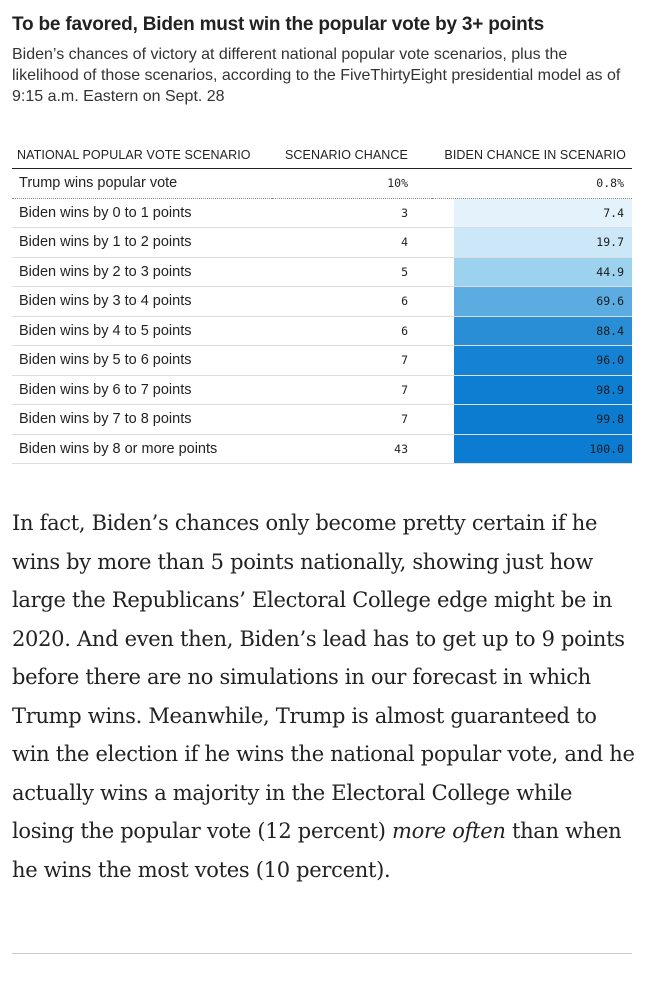 The height and width of the screenshot is (1000, 646). I want to click on table-row: Biden wins by 1 to 2 points 4 19.7, so click(322, 242).